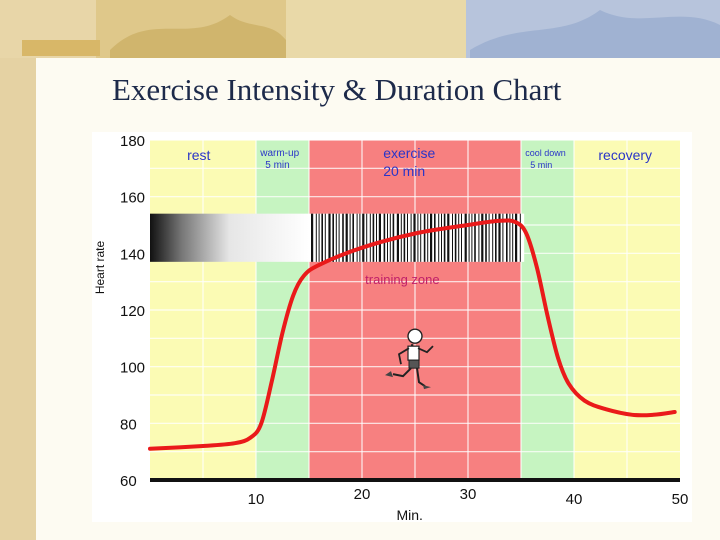 This screenshot has width=720, height=540. Describe the element at coordinates (404, 171) in the screenshot. I see `phase-sublabel-exercise: 20 min` at that location.